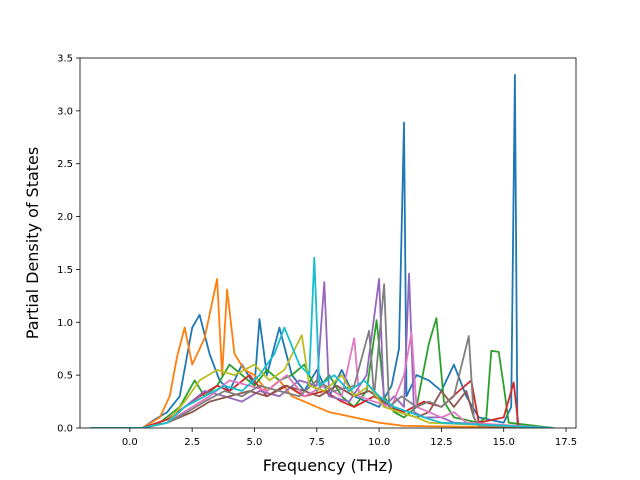  What do you see at coordinates (192, 442) in the screenshot?
I see `x-tick-label: 2.5` at bounding box center [192, 442].